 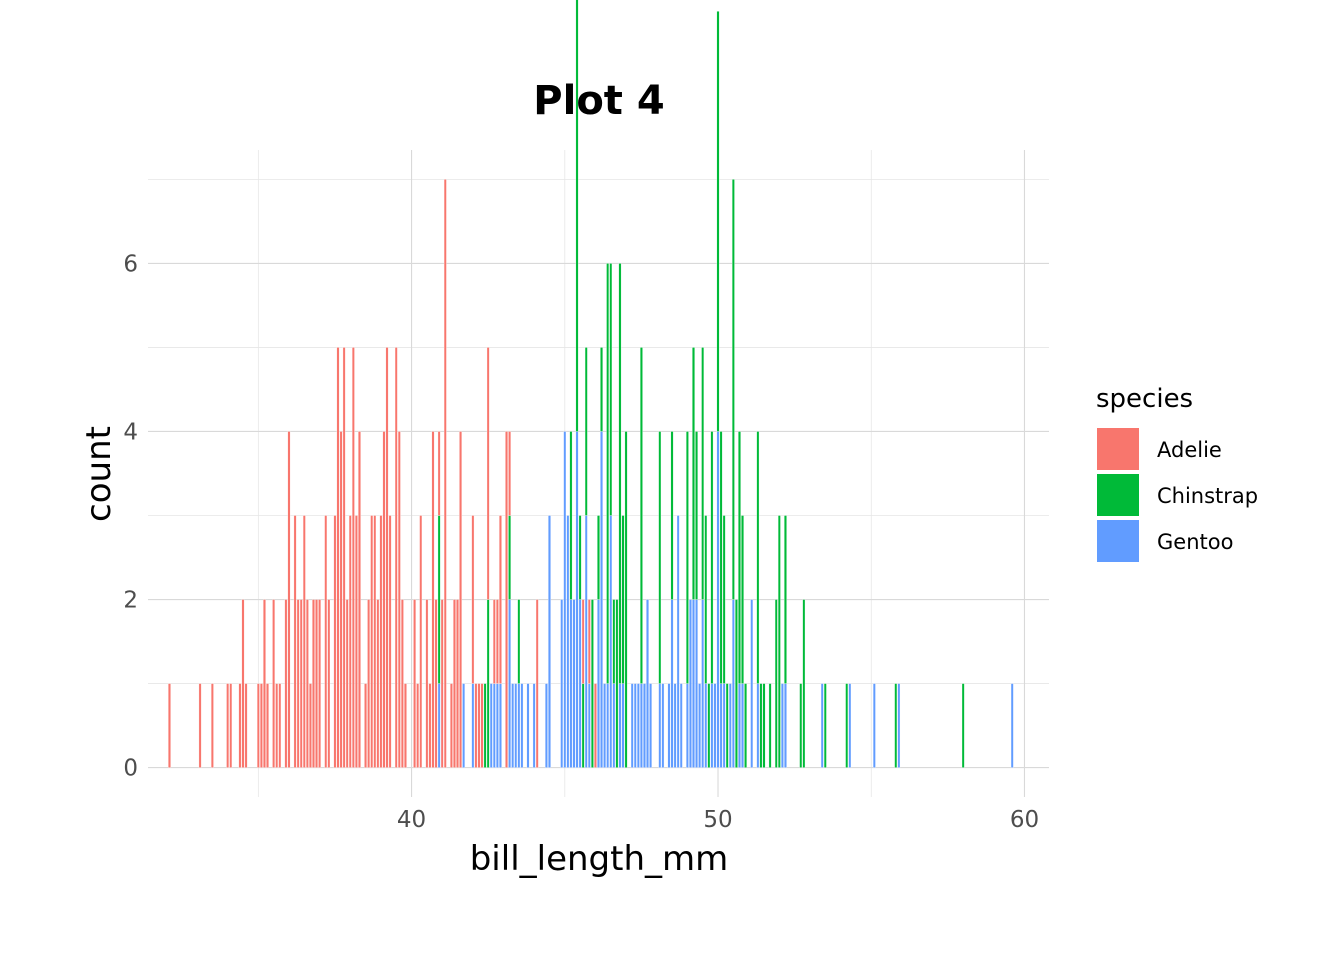 I want to click on legend-items: Adelie Chinstrap Gentoo, so click(x=1177, y=495).